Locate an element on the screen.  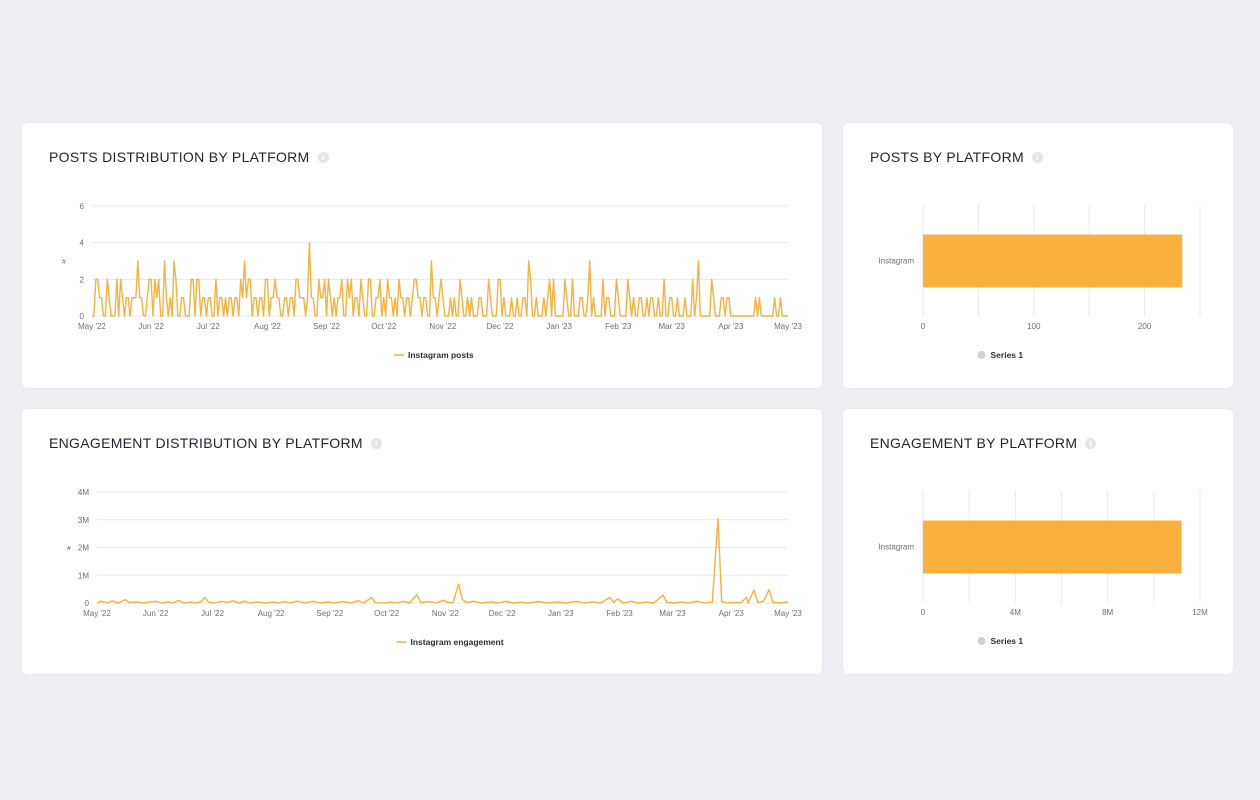
y-tick-label: 1M is located at coordinates (83, 575).